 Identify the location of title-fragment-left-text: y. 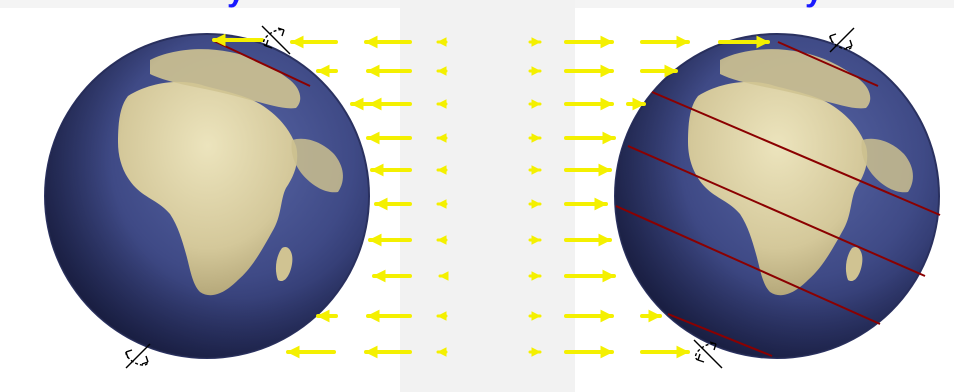
(236, 3).